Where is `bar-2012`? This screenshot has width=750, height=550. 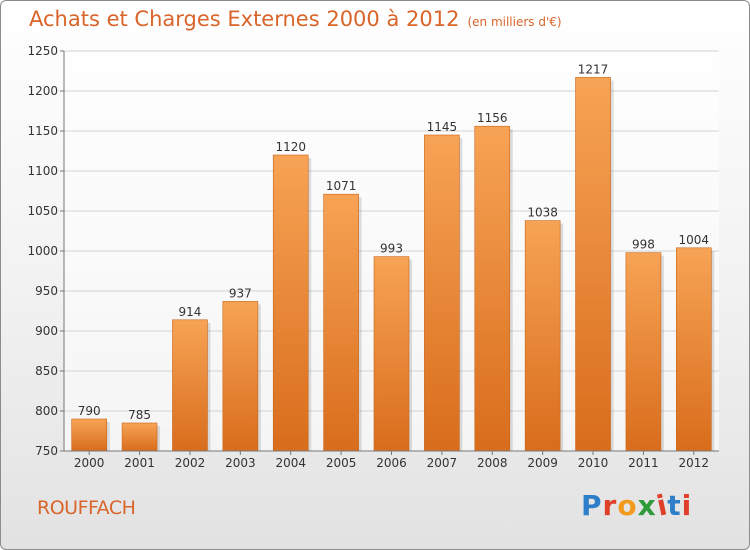
bar-2012 is located at coordinates (694, 349).